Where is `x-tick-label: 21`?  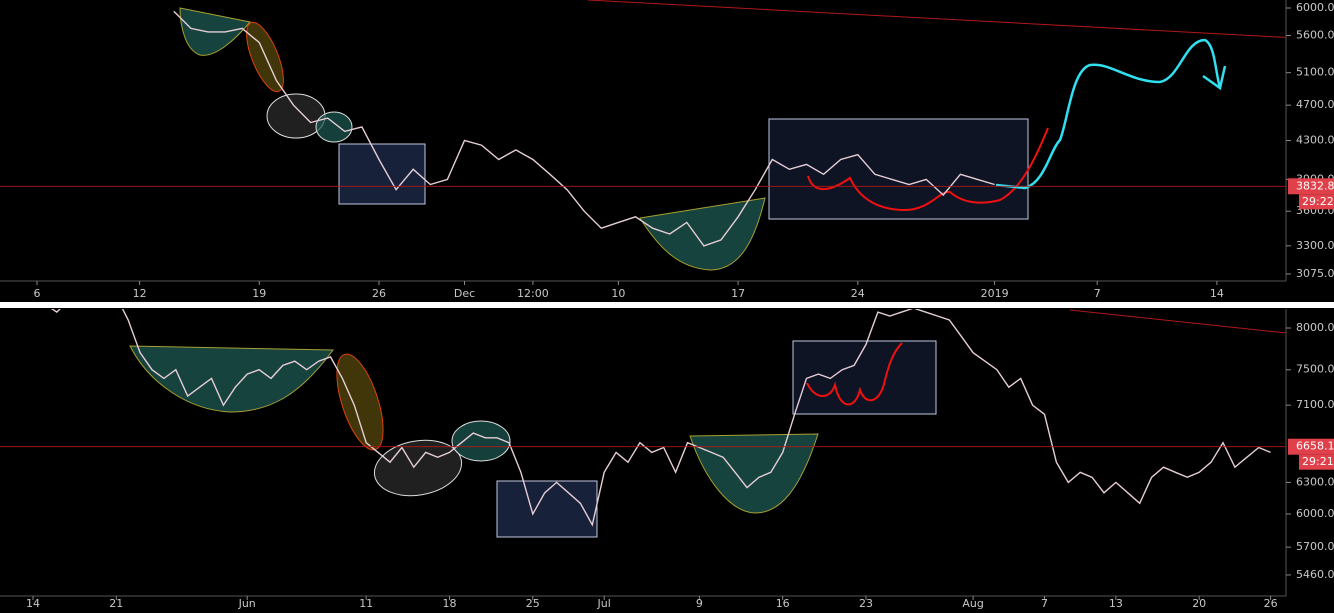 x-tick-label: 21 is located at coordinates (116, 603).